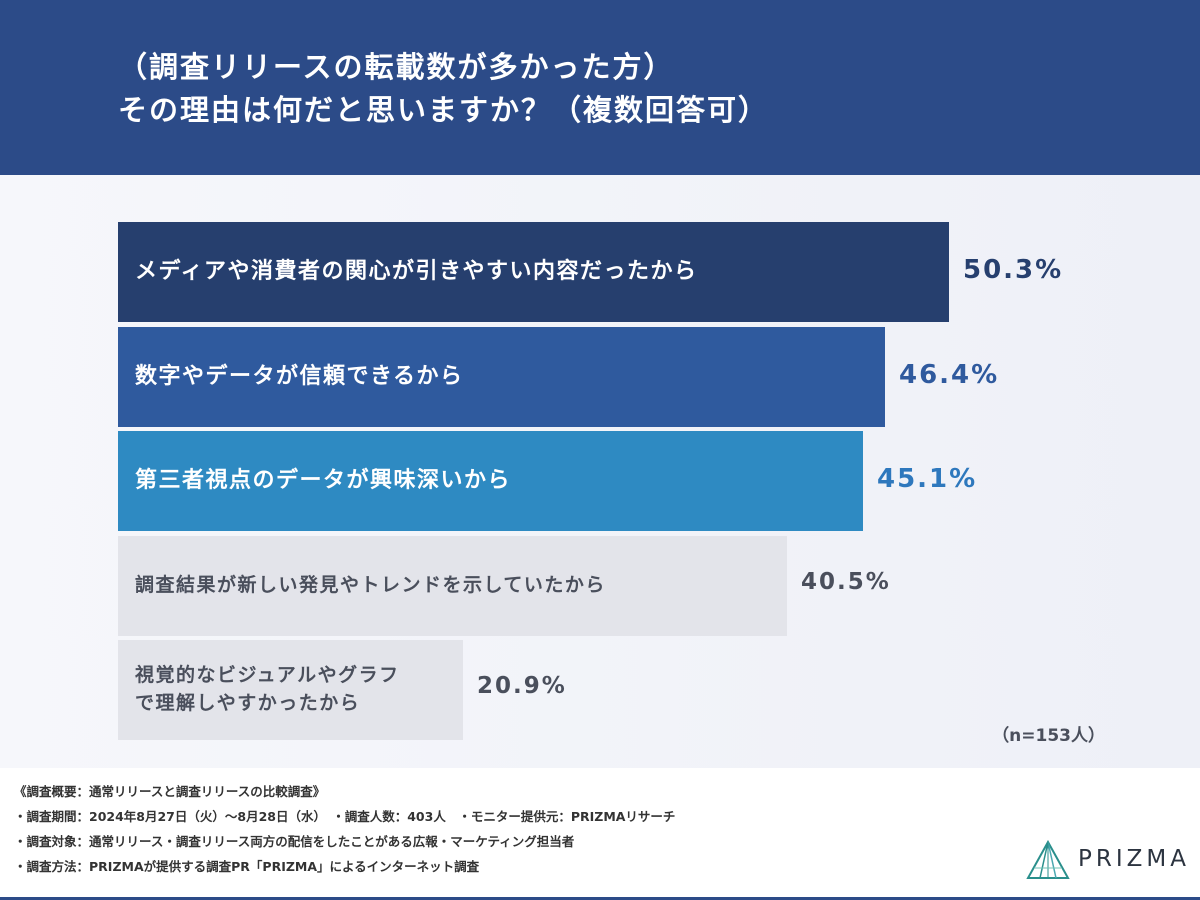  I want to click on bar-label-4: 調査結果が新しい発見やトレンドを示していたから, so click(370, 584).